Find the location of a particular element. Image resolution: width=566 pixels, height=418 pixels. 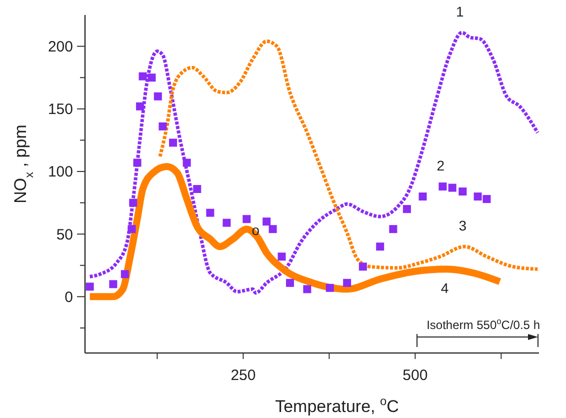

series-label: 4 is located at coordinates (444, 288).